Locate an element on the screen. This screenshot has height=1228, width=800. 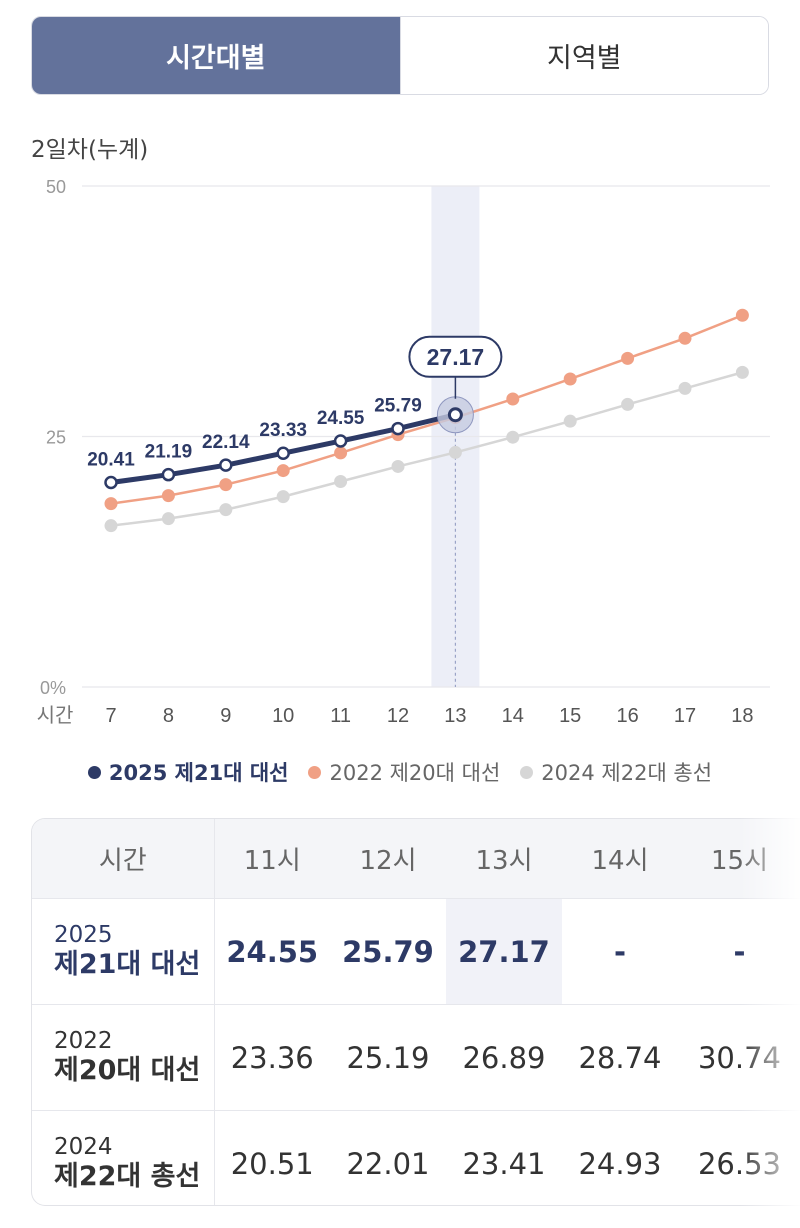
legend-dot-2024 is located at coordinates (527, 772).